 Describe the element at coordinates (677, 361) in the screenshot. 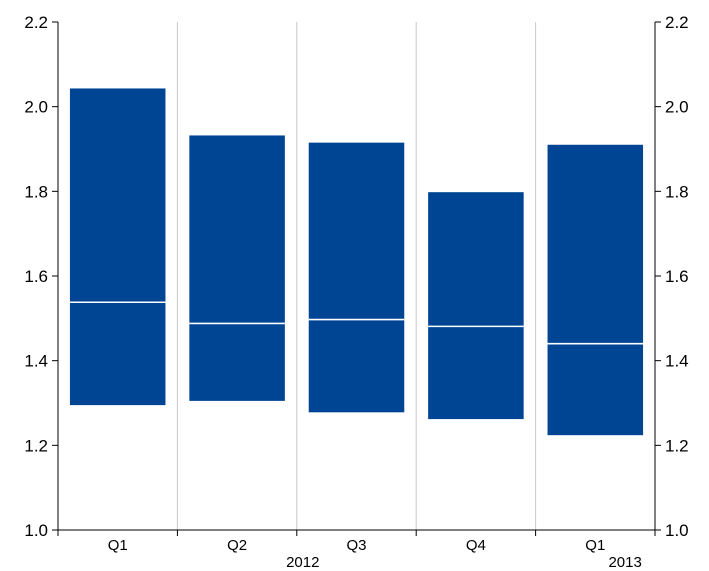

I see `y-tick-label-right: 1.4` at that location.